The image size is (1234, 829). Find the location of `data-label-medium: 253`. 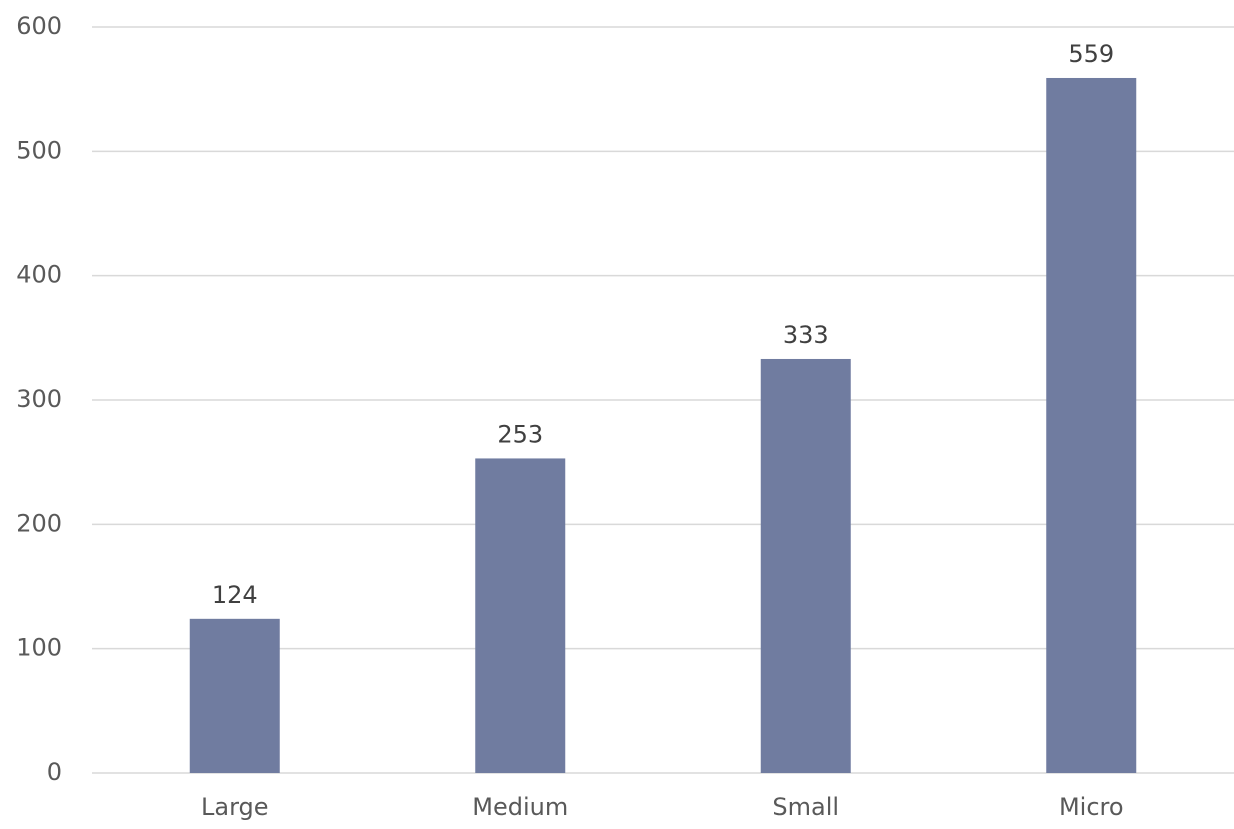

data-label-medium: 253 is located at coordinates (520, 434).